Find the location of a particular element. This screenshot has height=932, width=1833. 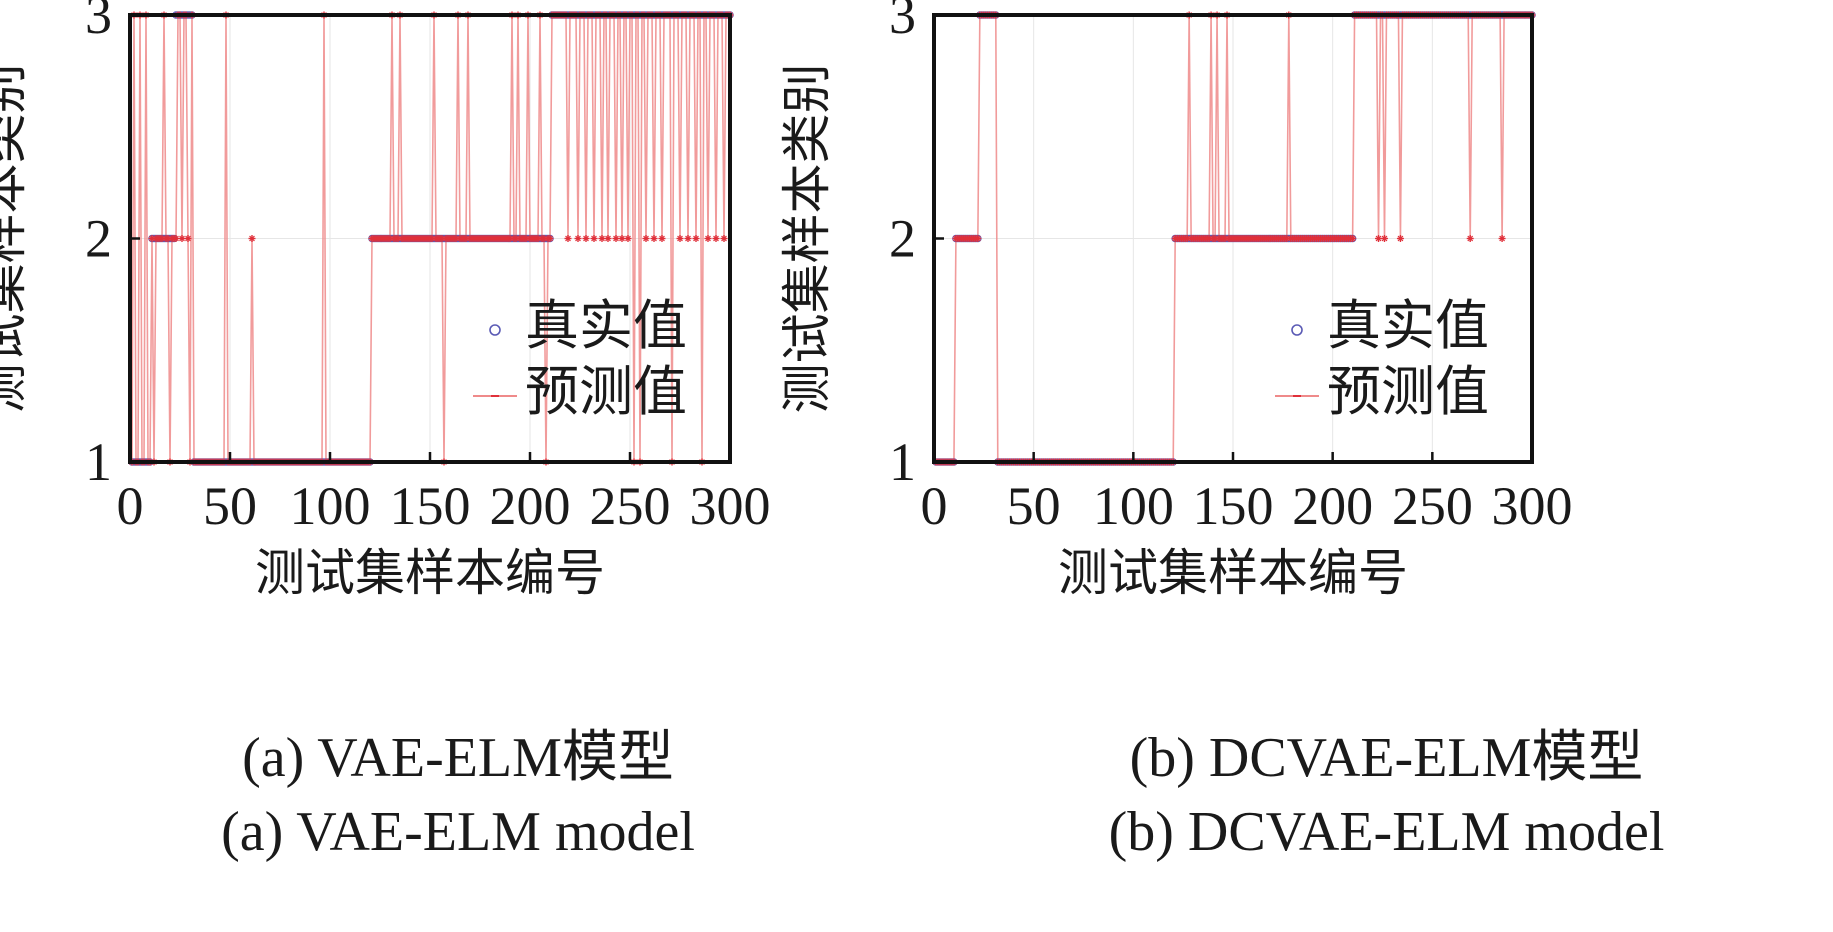

caption-b-en: (b) DCVAE-ELM model is located at coordinates (1386, 832).